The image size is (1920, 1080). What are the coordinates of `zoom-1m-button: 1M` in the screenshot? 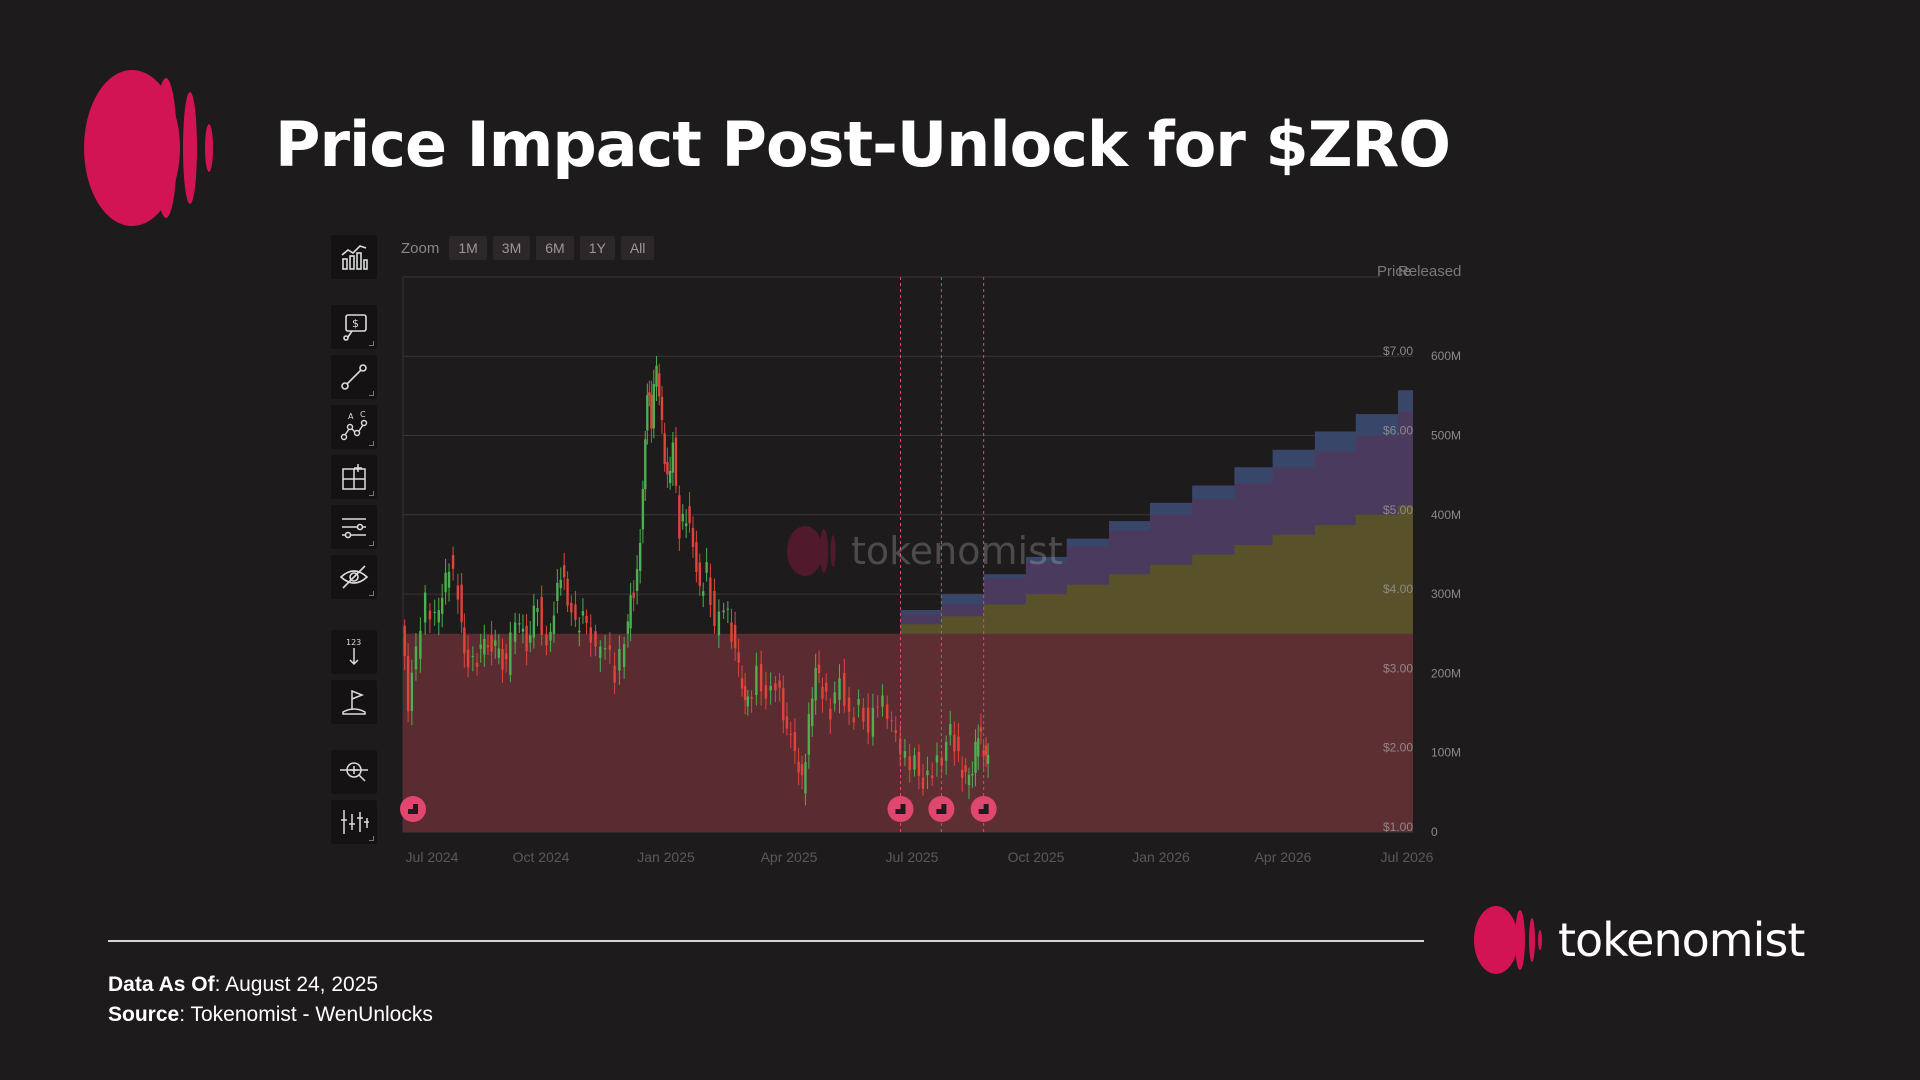 It's located at (468, 248).